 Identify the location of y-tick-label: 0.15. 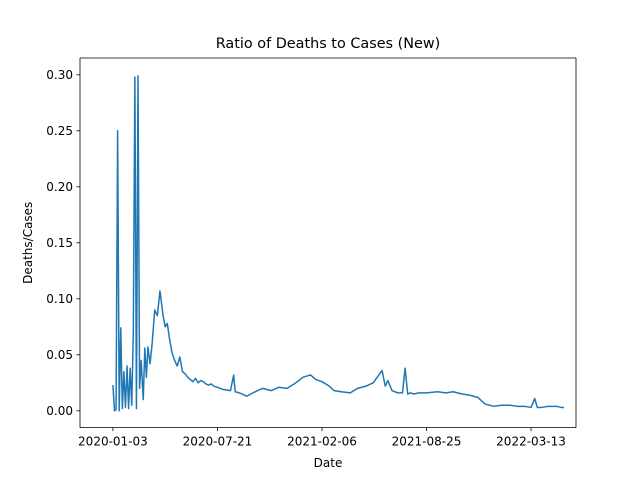
(59, 243).